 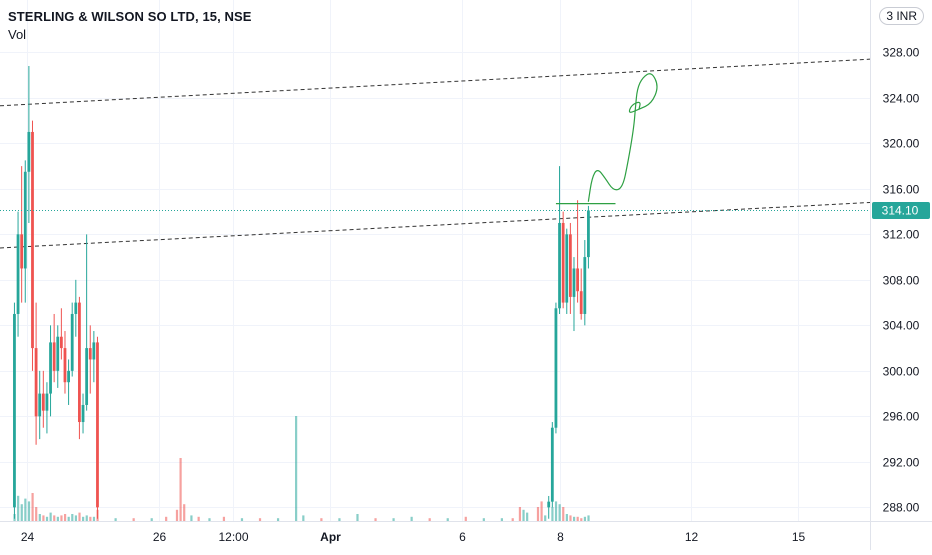 I want to click on chart-header: STERLING & WILSON SO LTD, 15, NSE Vol, so click(x=130, y=26).